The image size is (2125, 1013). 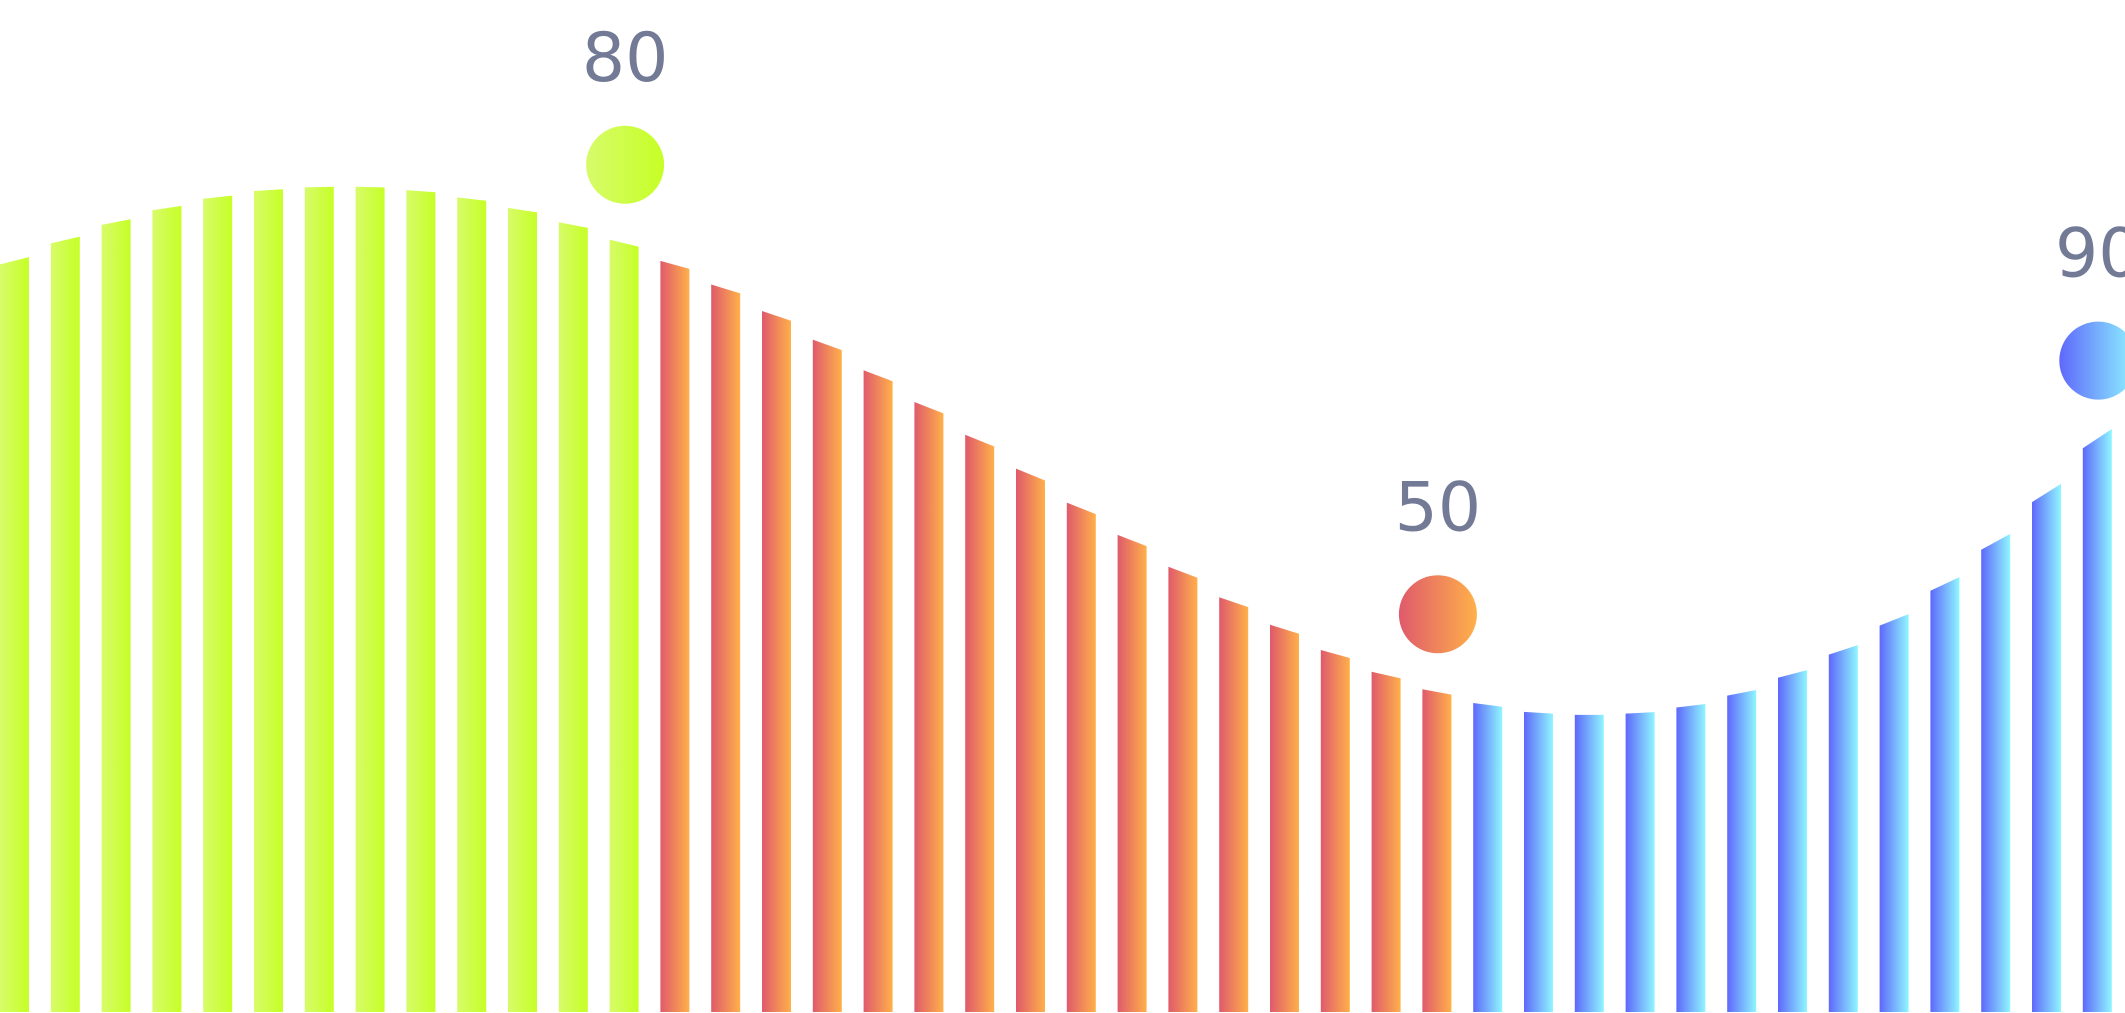 What do you see at coordinates (625, 58) in the screenshot?
I see `marker-label-80: 80` at bounding box center [625, 58].